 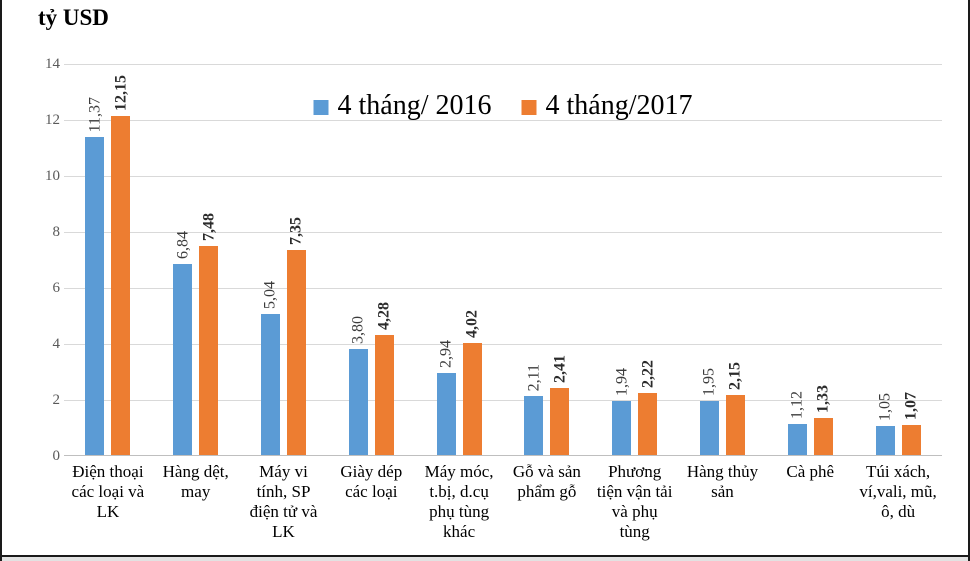 What do you see at coordinates (459, 501) in the screenshot?
I see `x-axis-category-label: Máy móc, t.bị, d.cụ phụ tùng khác` at bounding box center [459, 501].